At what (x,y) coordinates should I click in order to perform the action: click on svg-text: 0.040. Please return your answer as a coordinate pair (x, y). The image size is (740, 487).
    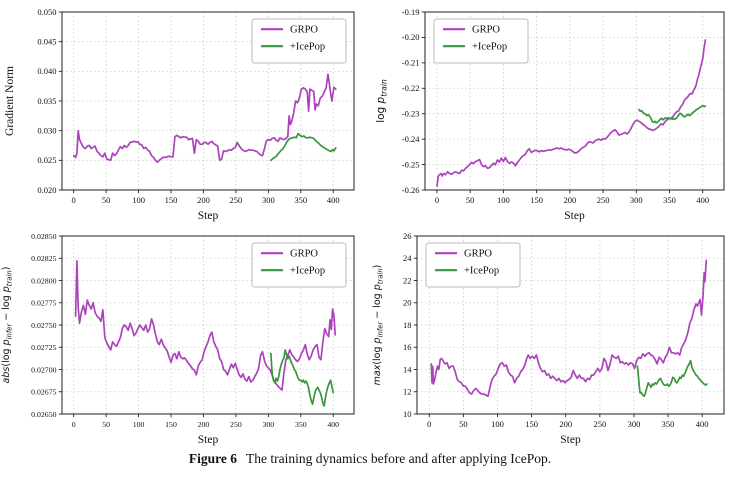
    Looking at the image, I should click on (46, 71).